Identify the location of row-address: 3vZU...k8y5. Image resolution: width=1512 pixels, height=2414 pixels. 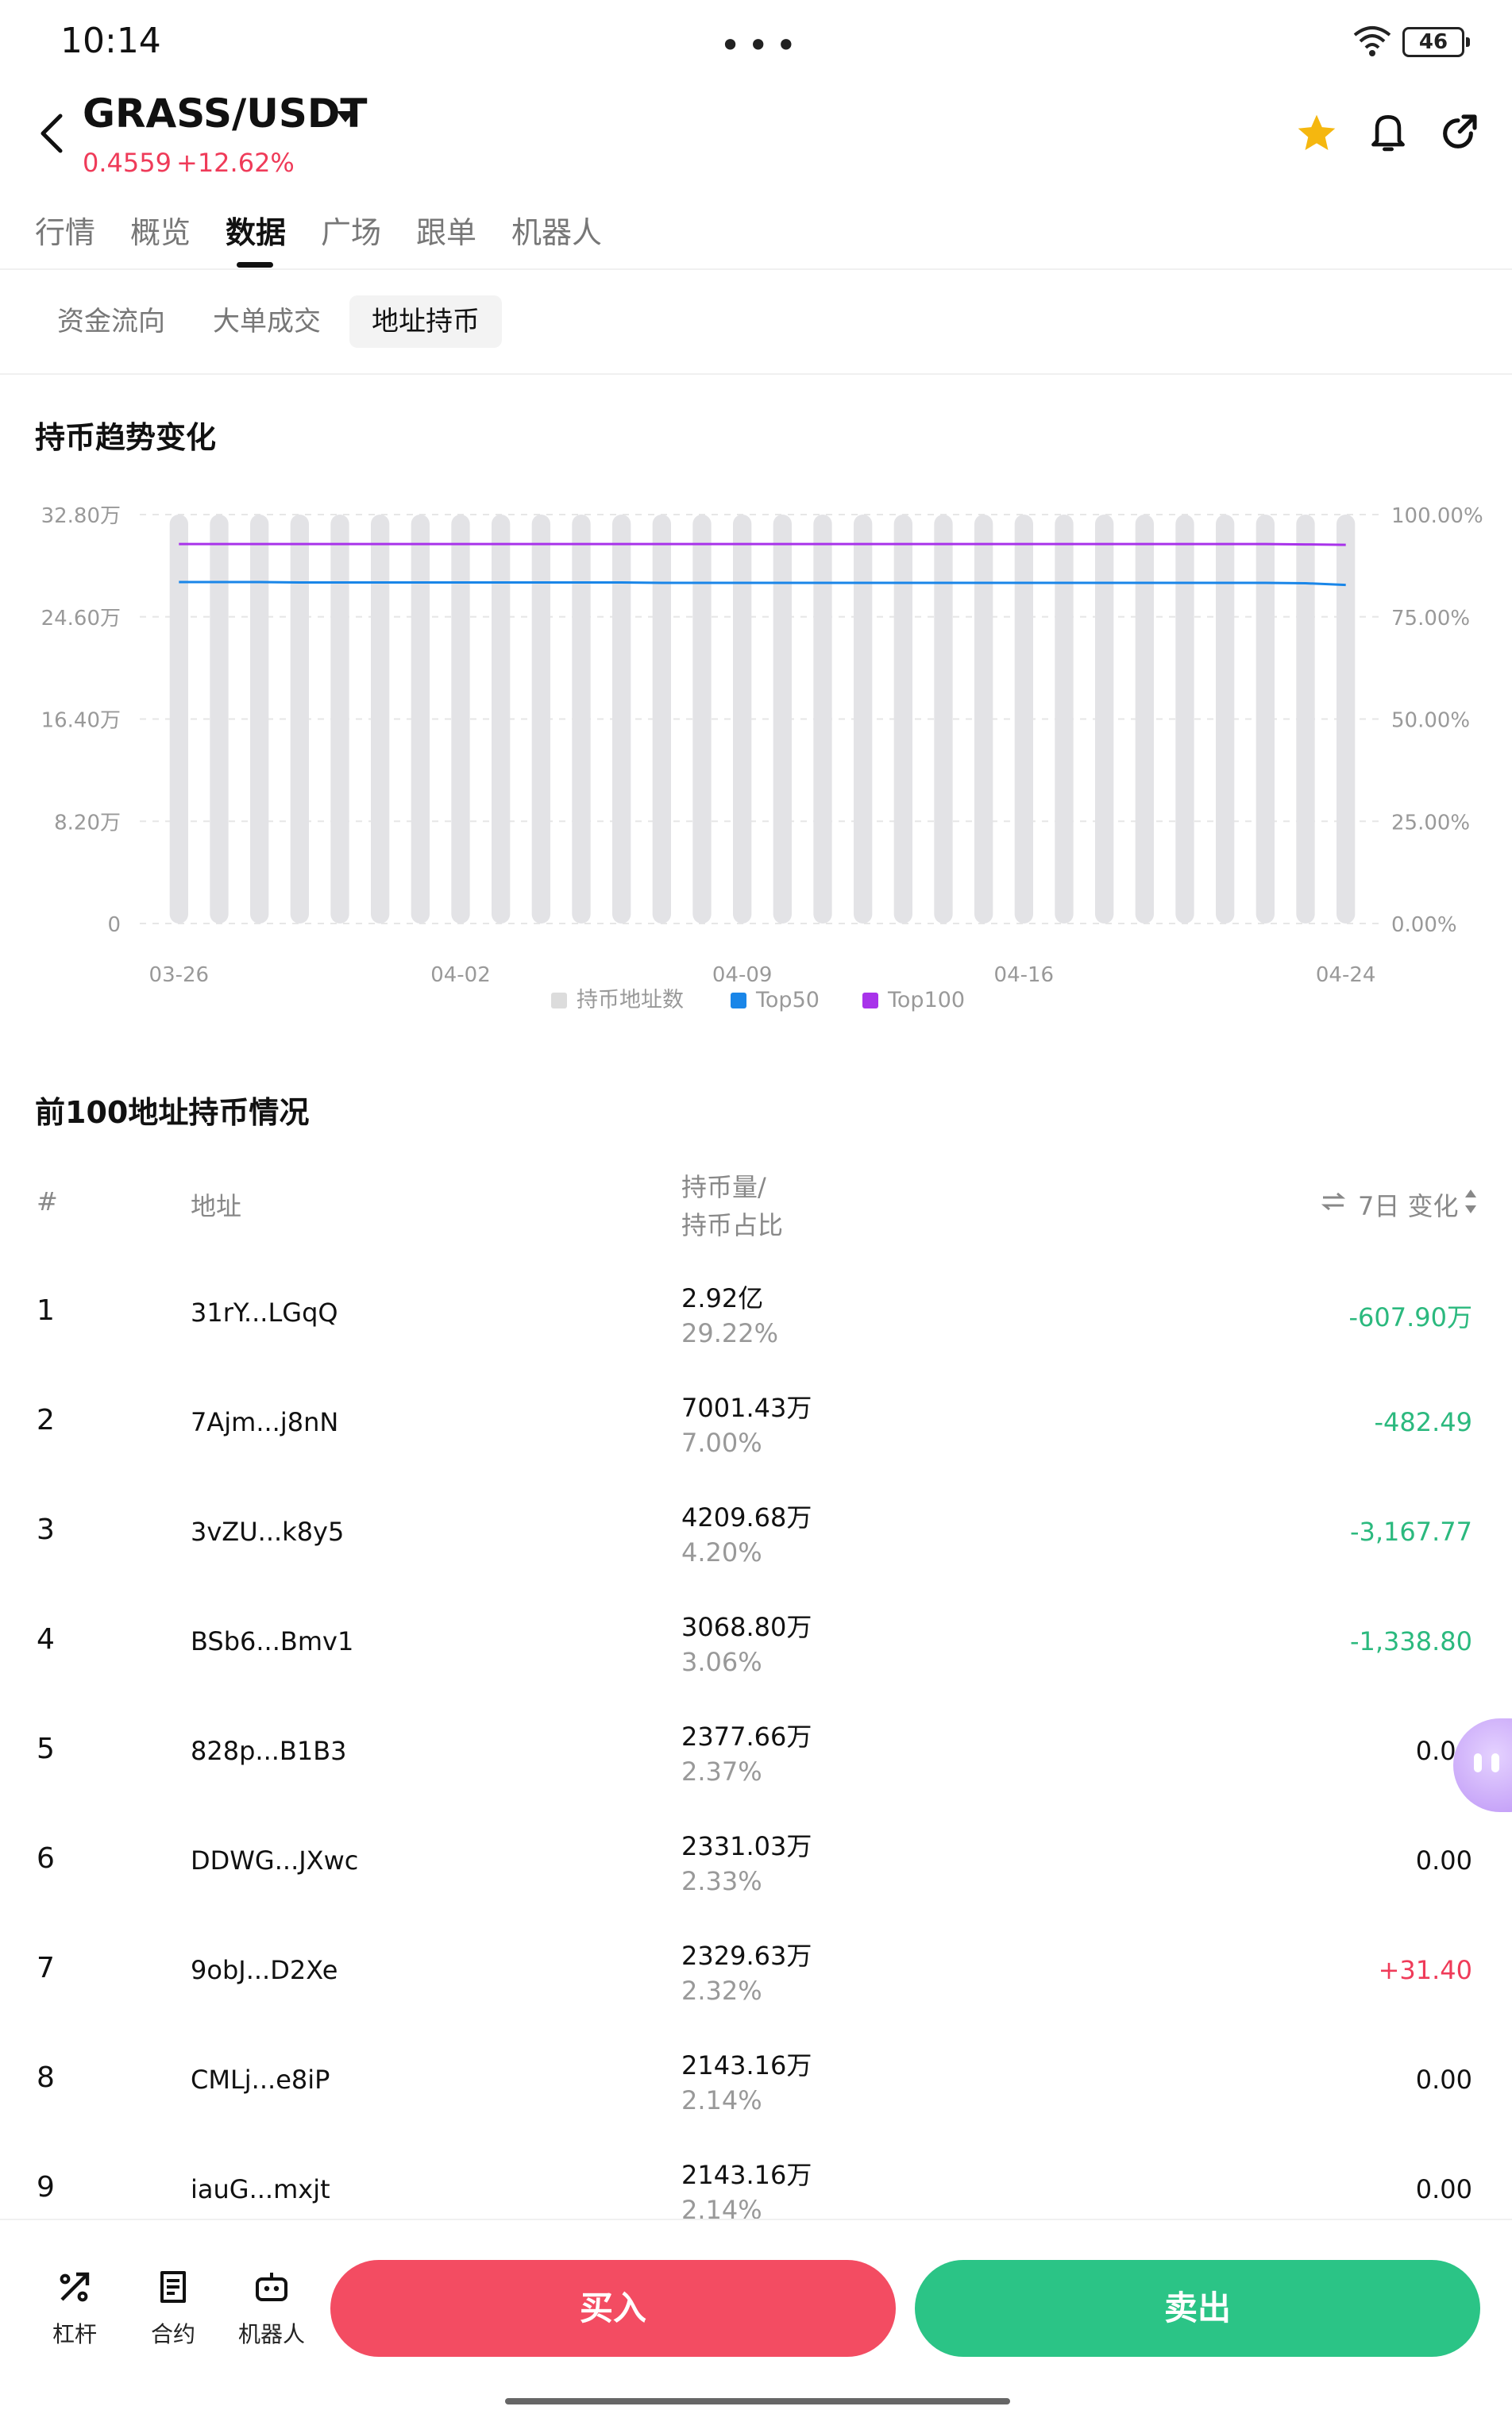
(268, 1532).